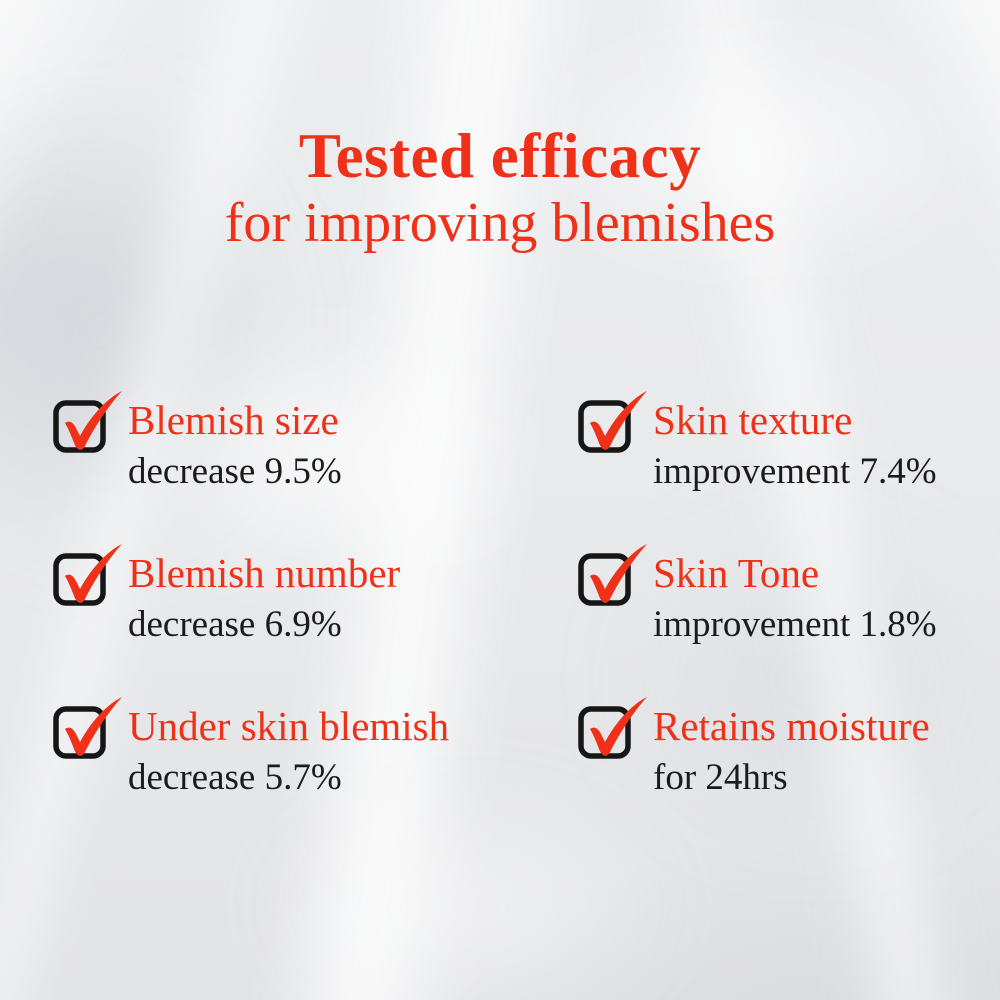  I want to click on benefit-item-retains-moisture: Retains moisture for 24hrs, so click(757, 776).